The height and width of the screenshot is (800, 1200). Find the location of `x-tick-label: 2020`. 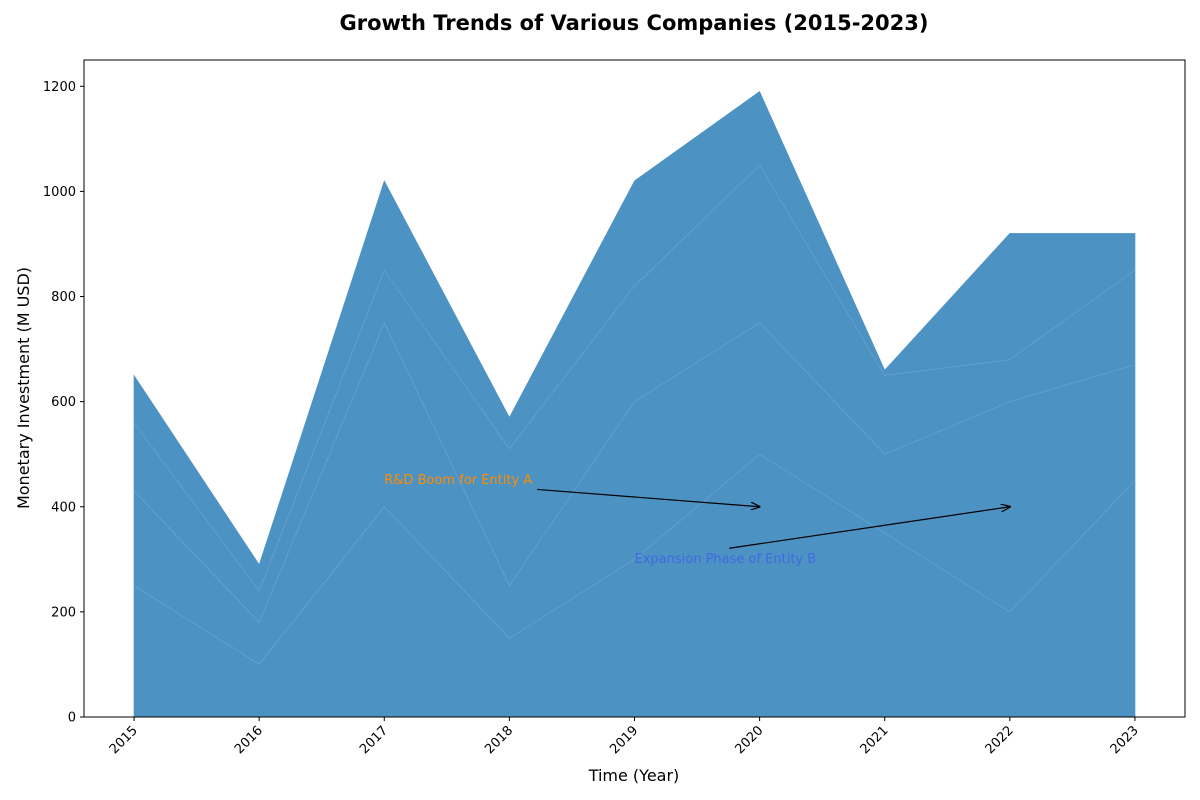

x-tick-label: 2020 is located at coordinates (749, 740).